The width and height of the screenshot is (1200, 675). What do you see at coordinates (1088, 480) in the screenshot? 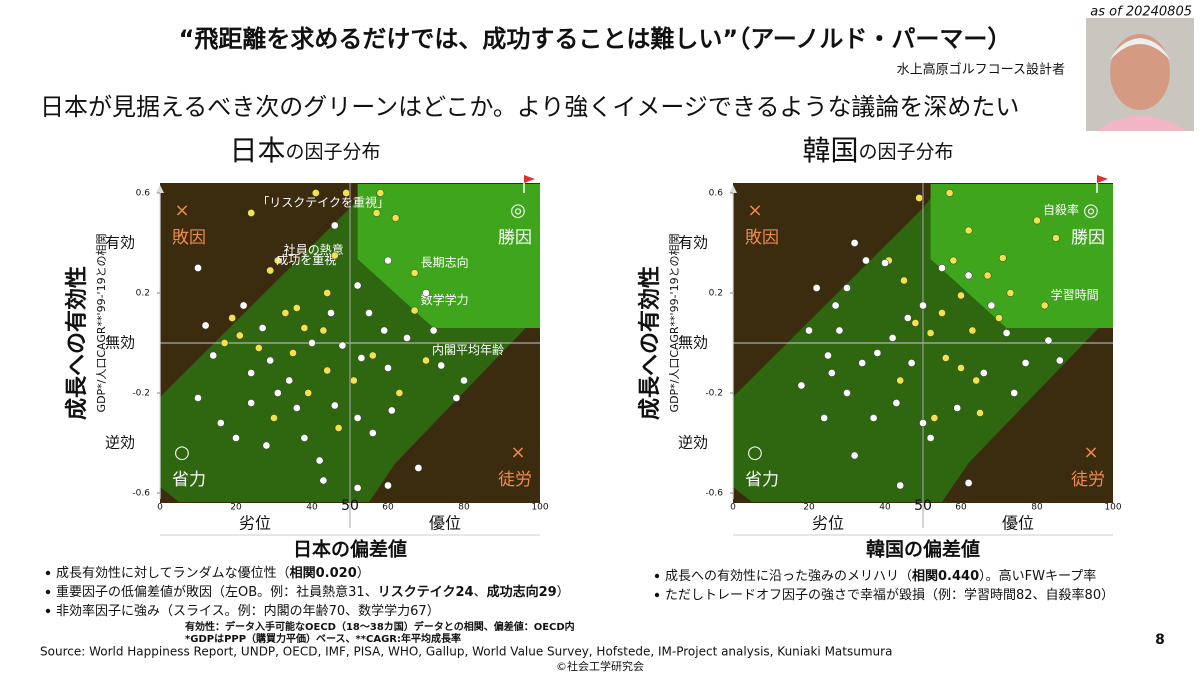
I see `quadrant-label: 徒労` at bounding box center [1088, 480].